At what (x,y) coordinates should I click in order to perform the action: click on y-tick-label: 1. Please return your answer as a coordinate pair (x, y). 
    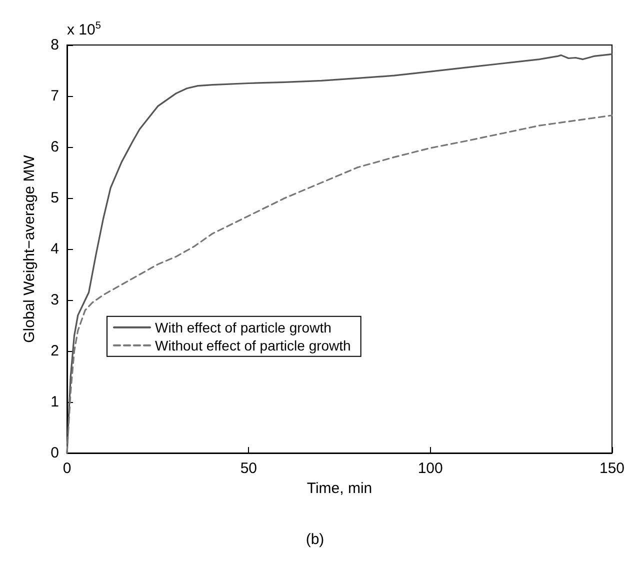
    Looking at the image, I should click on (54, 402).